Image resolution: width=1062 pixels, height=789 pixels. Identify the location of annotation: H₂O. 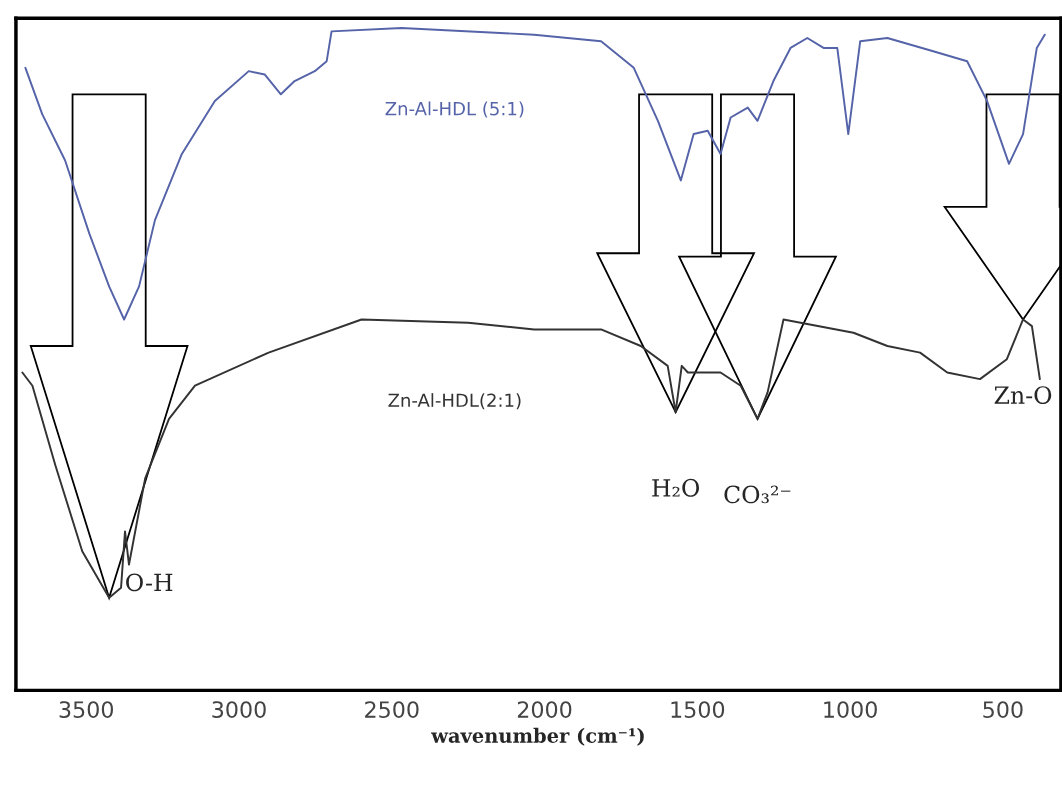
(676, 487).